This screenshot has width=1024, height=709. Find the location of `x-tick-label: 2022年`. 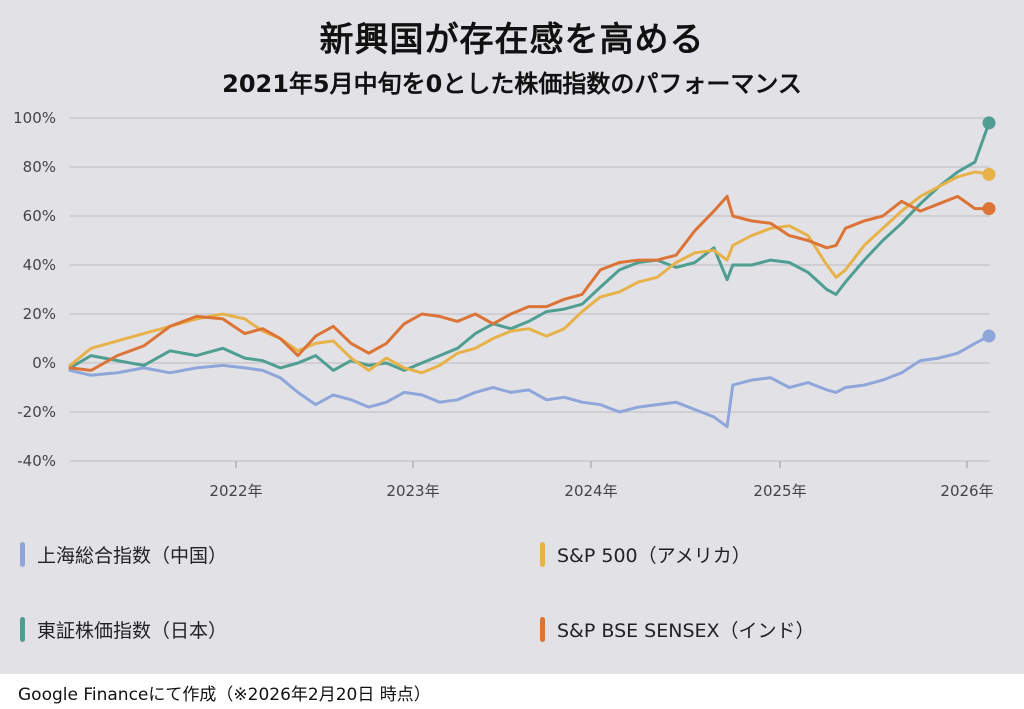

x-tick-label: 2022年 is located at coordinates (235, 491).